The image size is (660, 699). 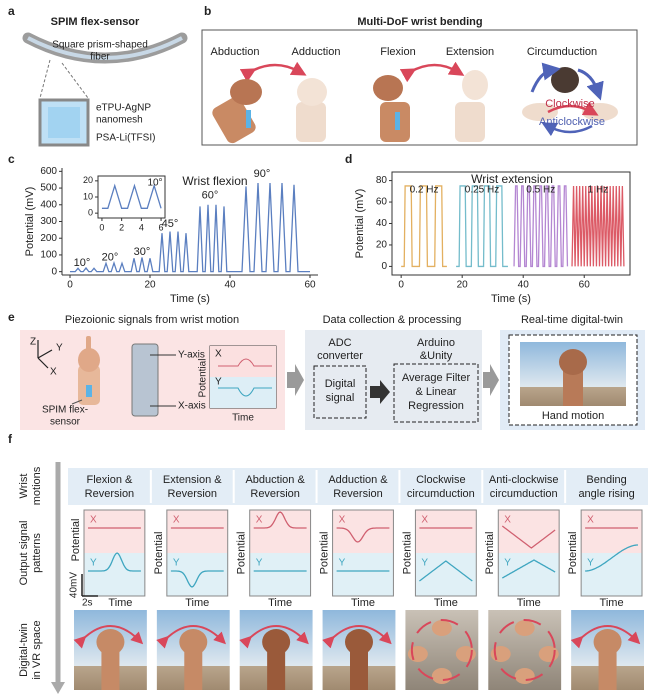 I want to click on x-tick-label: 60, so click(x=310, y=285).